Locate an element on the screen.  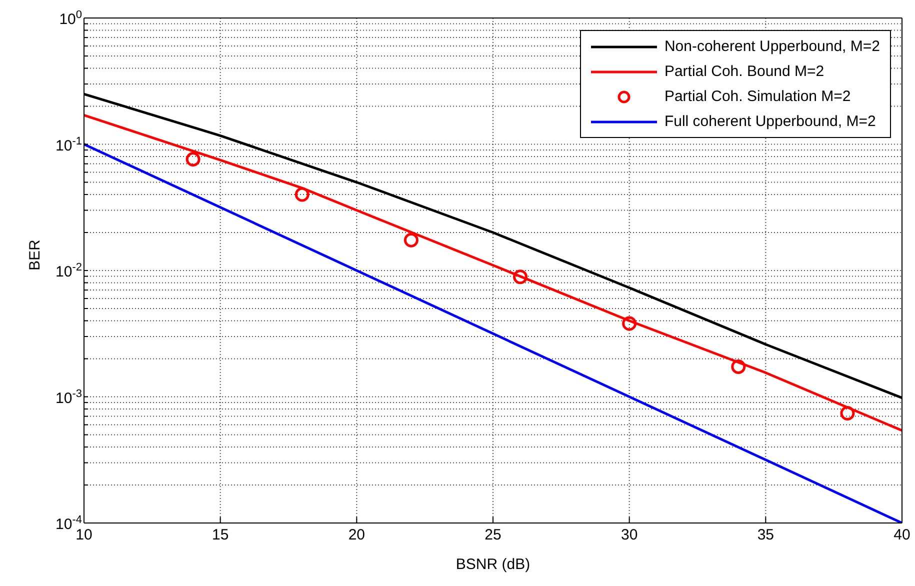
y-axis-title: BER is located at coordinates (35, 254).